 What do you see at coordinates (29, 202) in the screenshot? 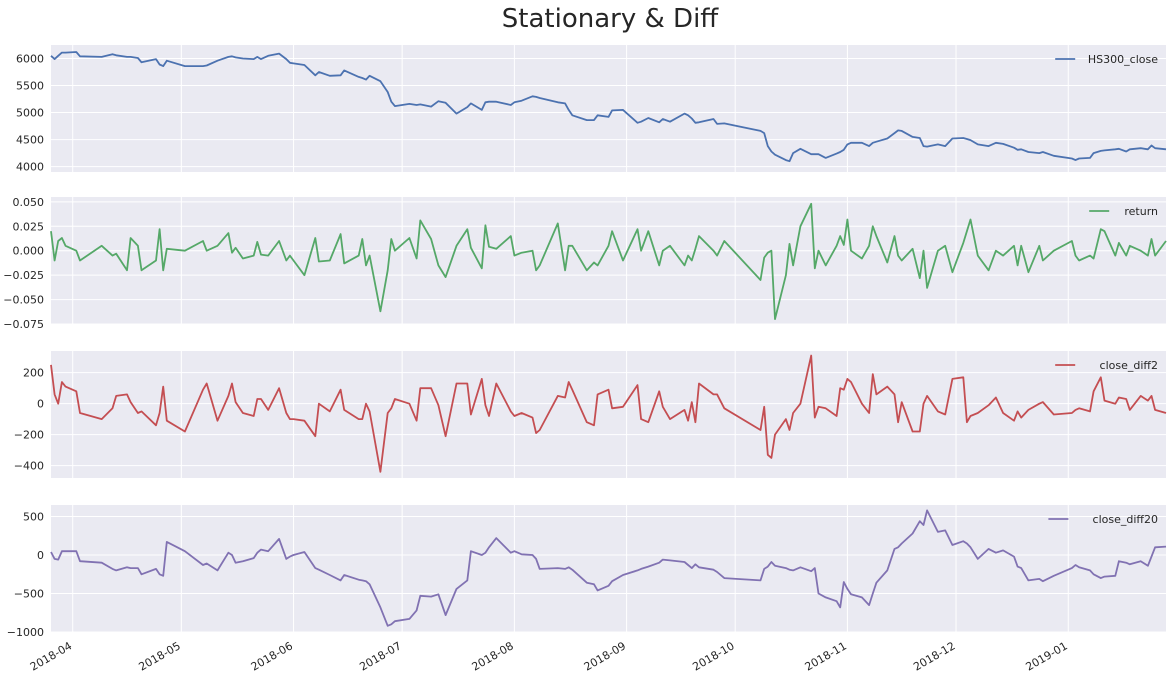
I see `y-tick-label: 0.050` at bounding box center [29, 202].